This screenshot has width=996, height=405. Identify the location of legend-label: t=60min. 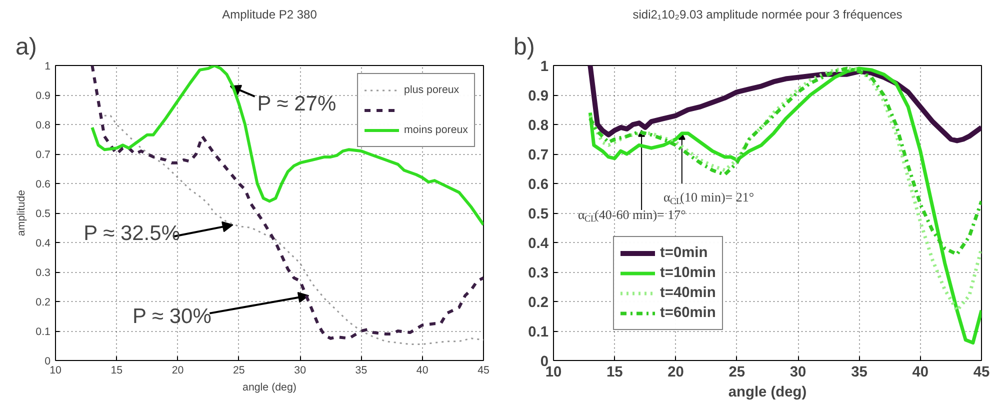
(688, 313).